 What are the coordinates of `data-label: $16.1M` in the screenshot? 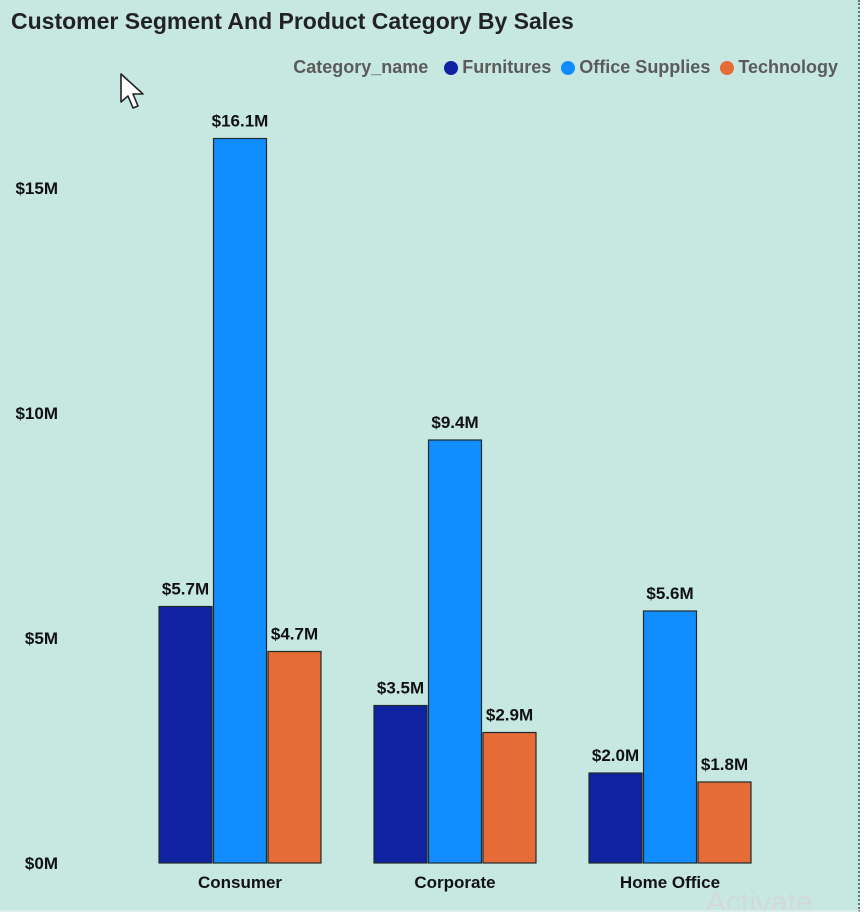 It's located at (240, 121).